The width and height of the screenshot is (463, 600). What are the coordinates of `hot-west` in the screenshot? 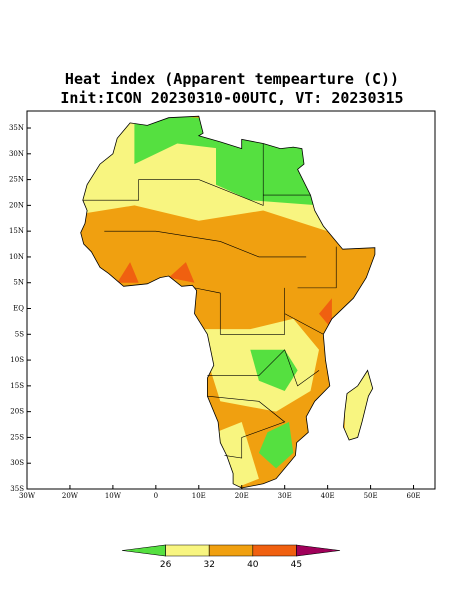 It's located at (128, 272).